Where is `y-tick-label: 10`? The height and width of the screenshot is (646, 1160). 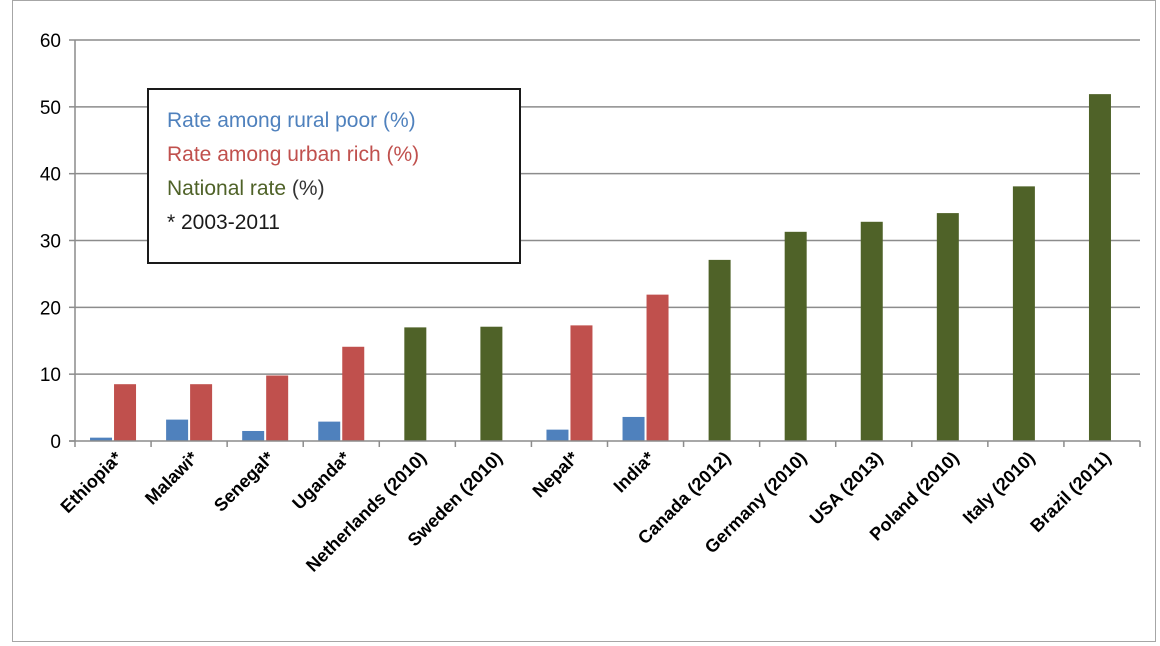 y-tick-label: 10 is located at coordinates (50, 375).